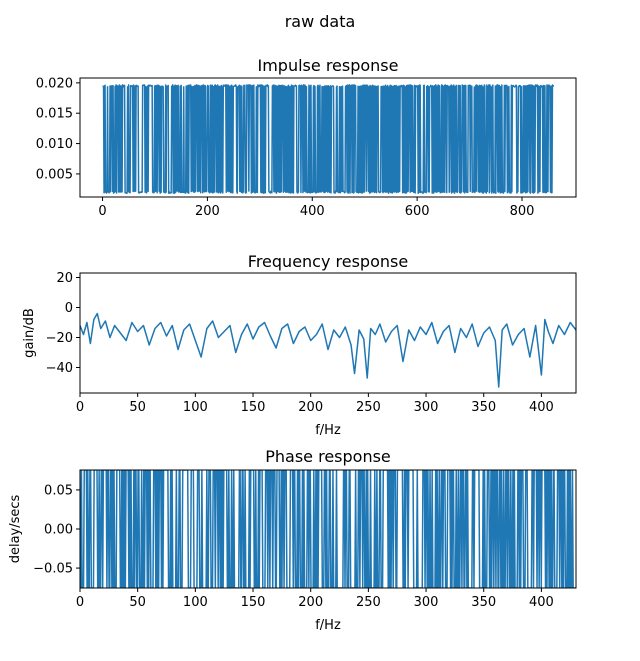 The width and height of the screenshot is (640, 661). Describe the element at coordinates (328, 65) in the screenshot. I see `impulse-response-title: Impulse response` at that location.